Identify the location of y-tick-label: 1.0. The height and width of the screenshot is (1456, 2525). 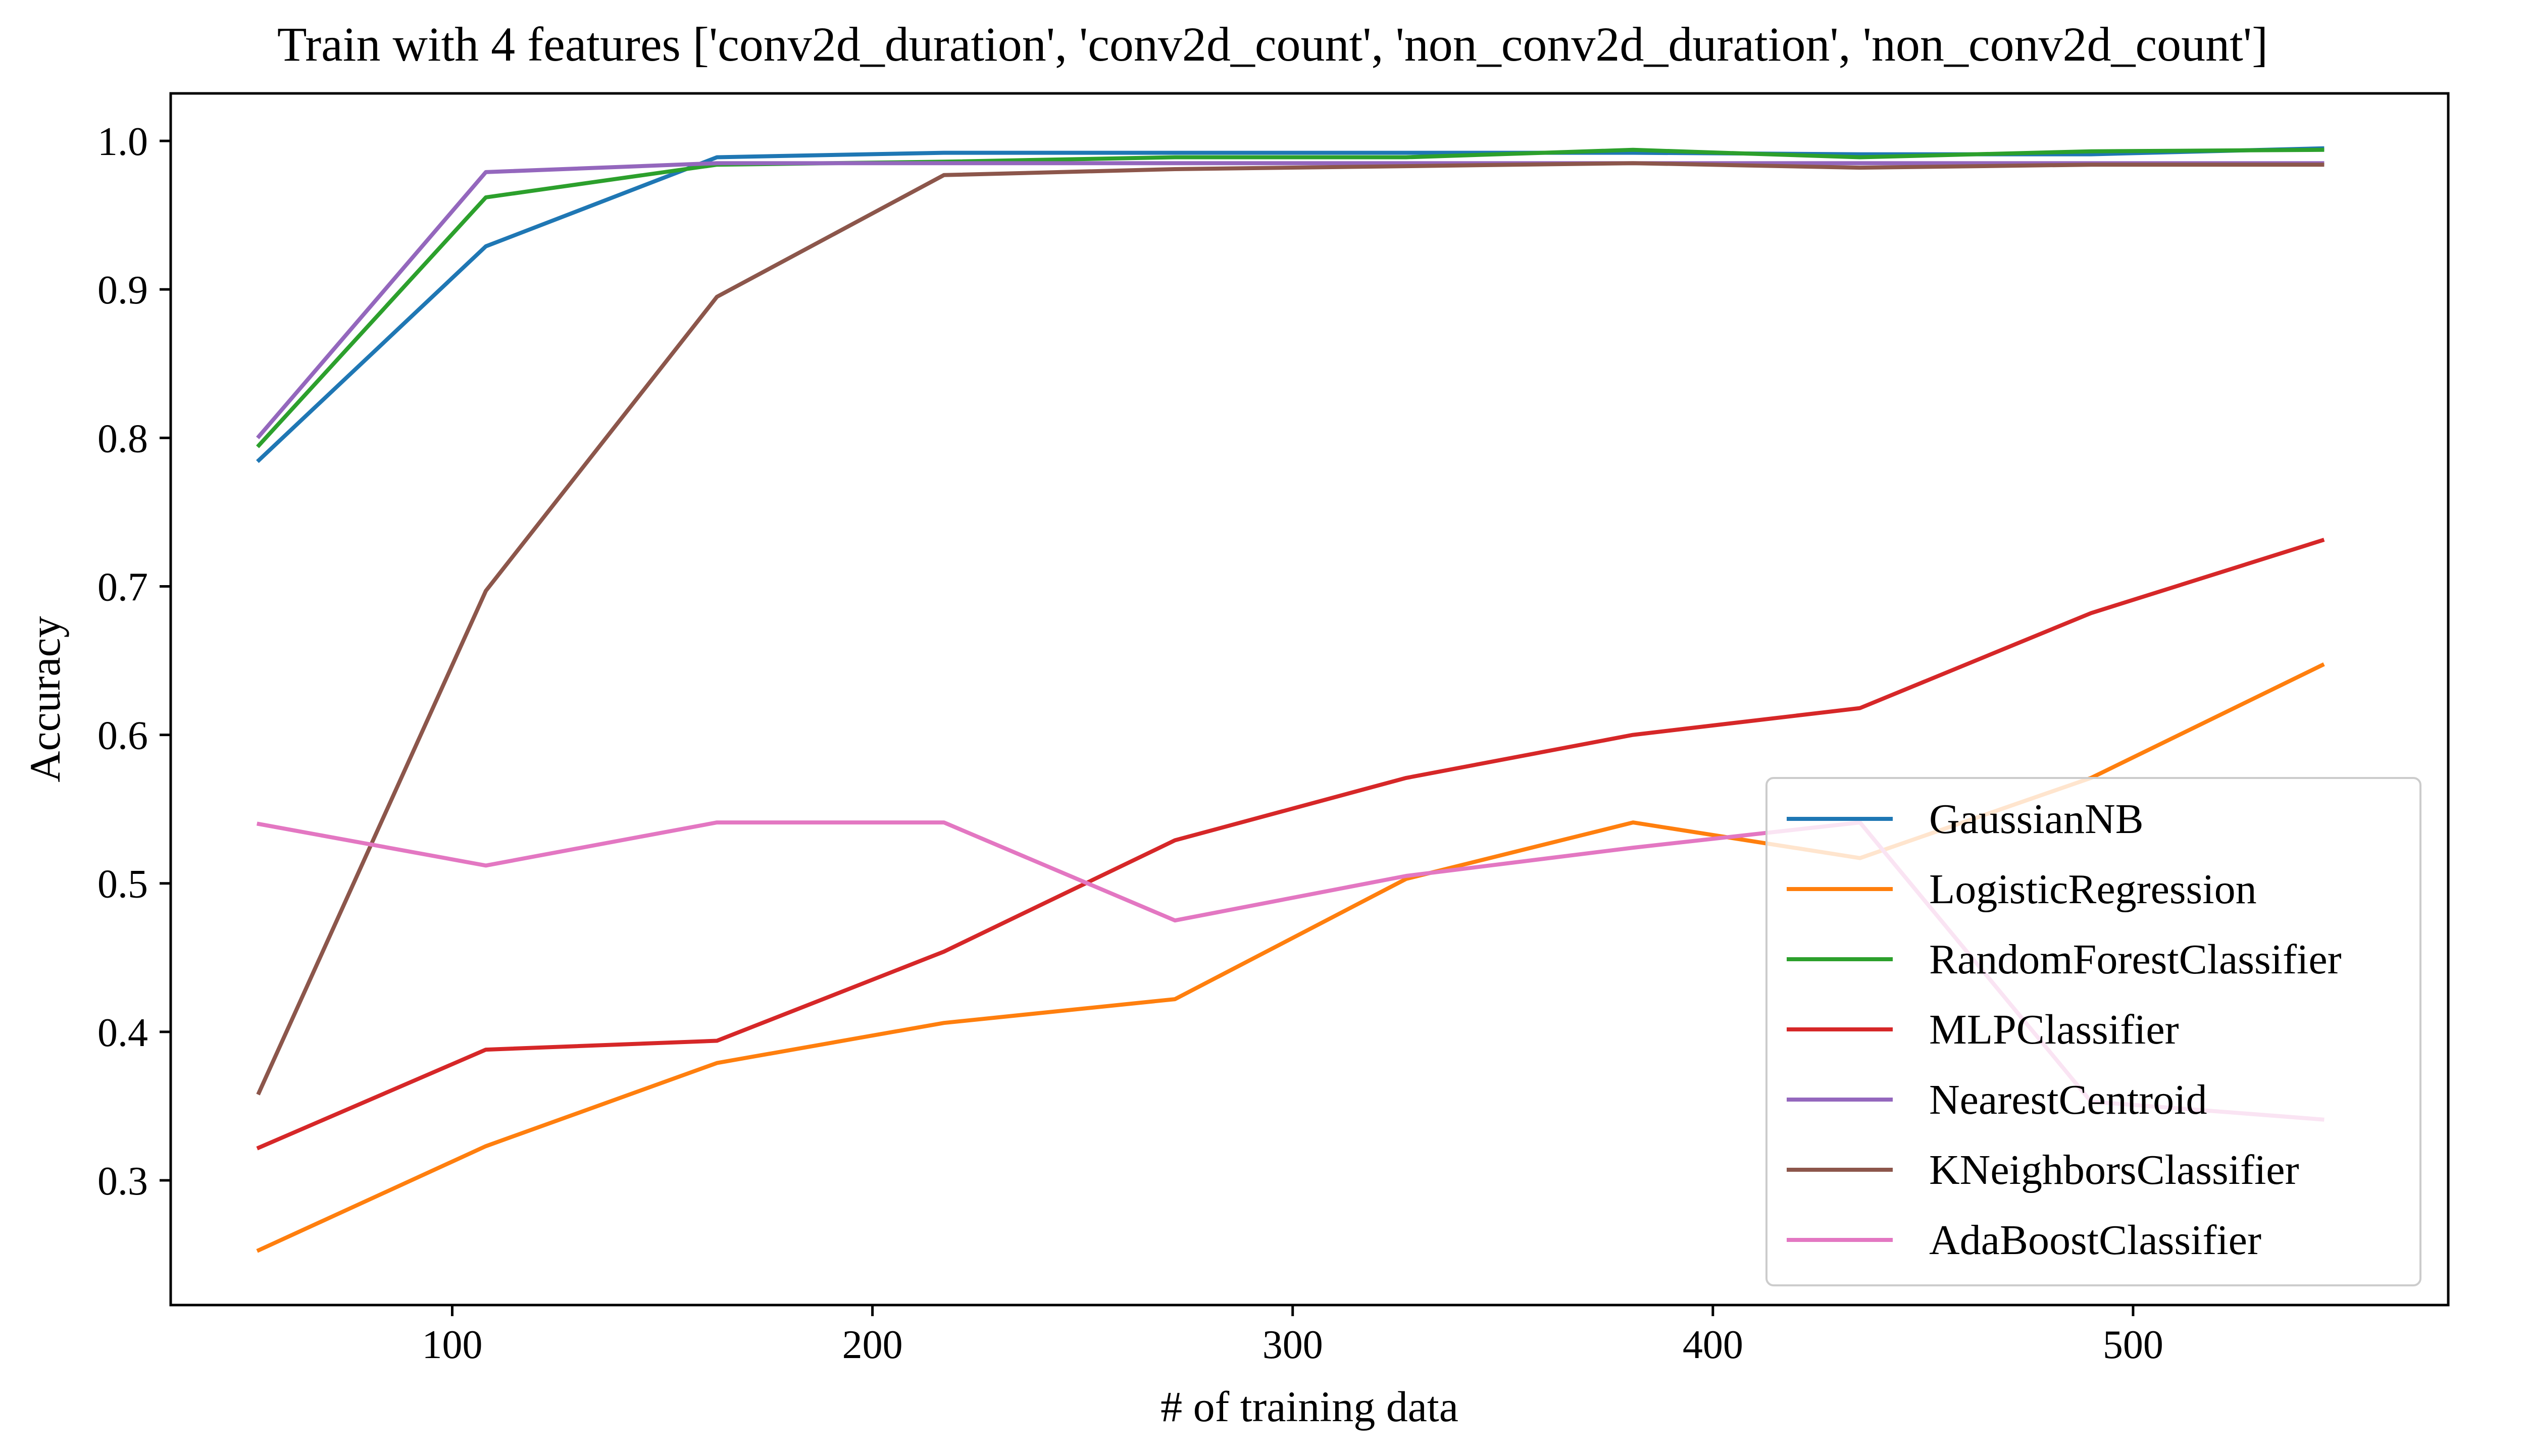
(122, 142).